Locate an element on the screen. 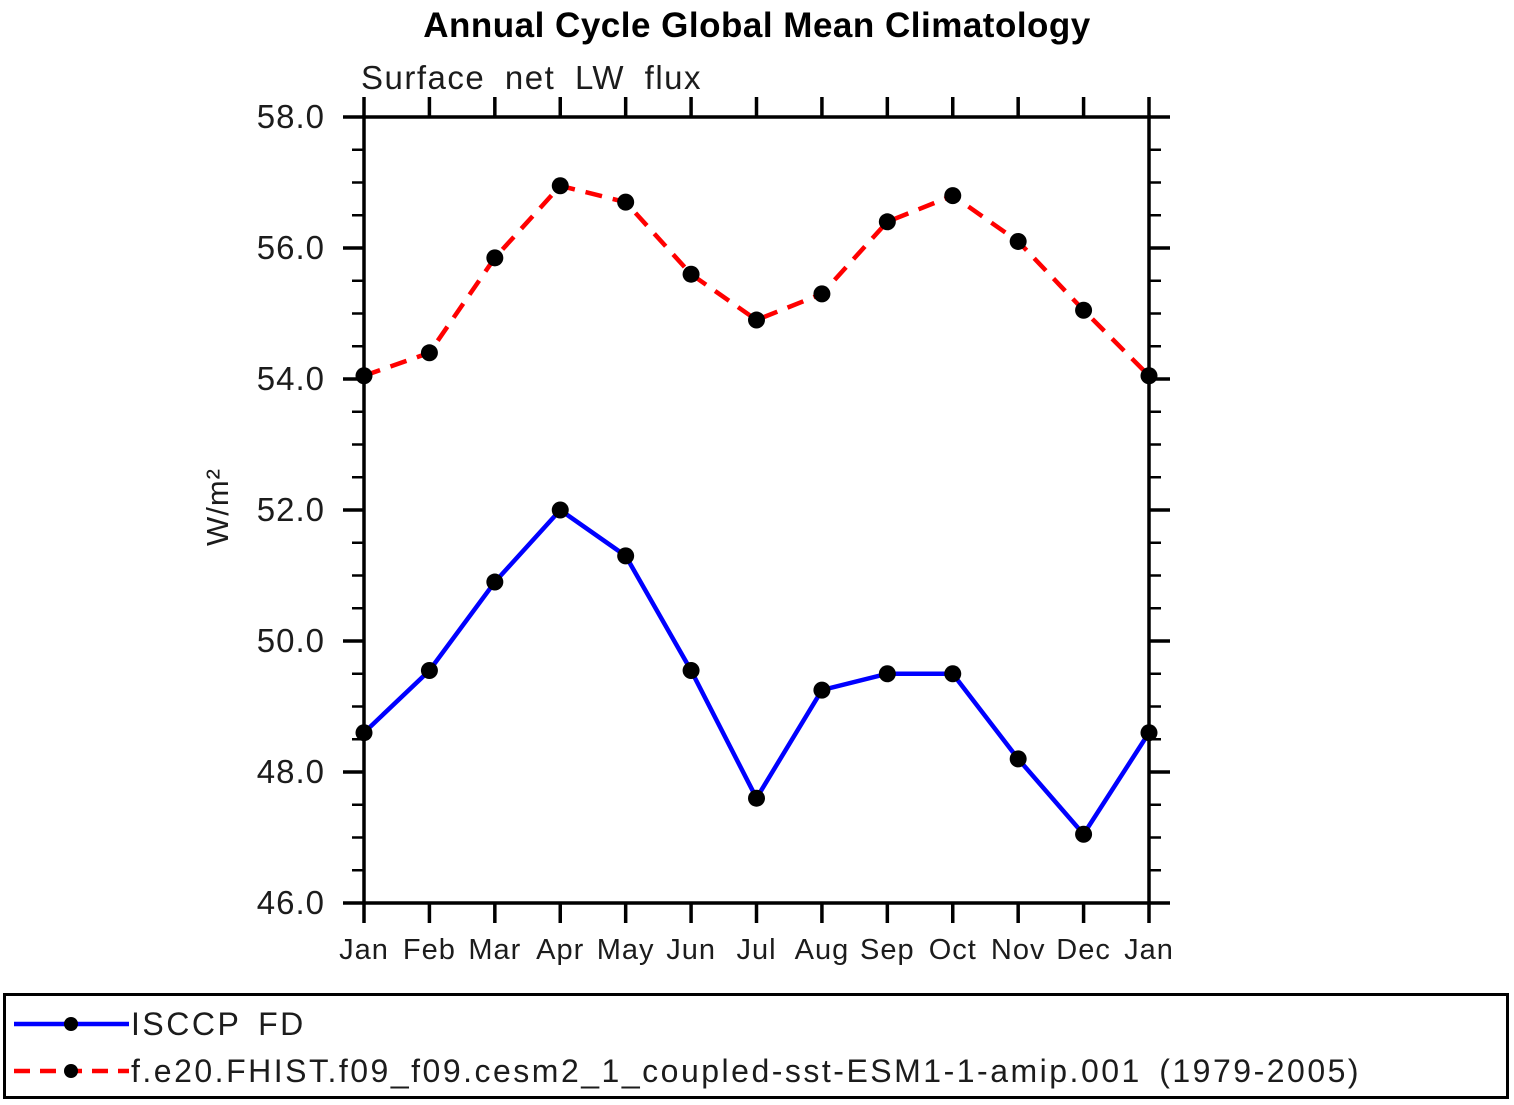 The height and width of the screenshot is (1105, 1514). x-tick-label: Jun is located at coordinates (691, 950).